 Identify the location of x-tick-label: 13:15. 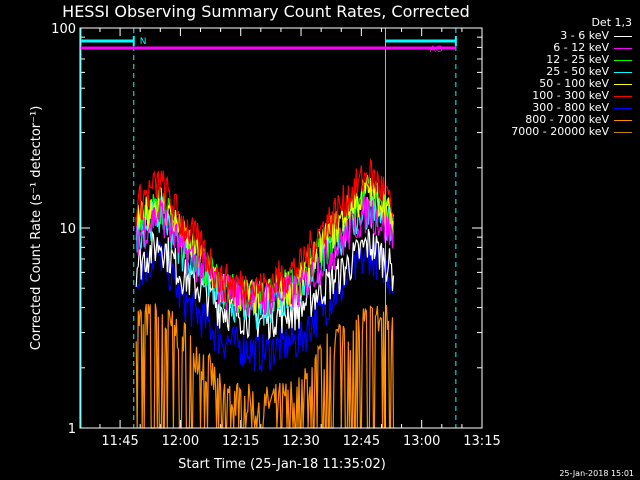
(481, 441).